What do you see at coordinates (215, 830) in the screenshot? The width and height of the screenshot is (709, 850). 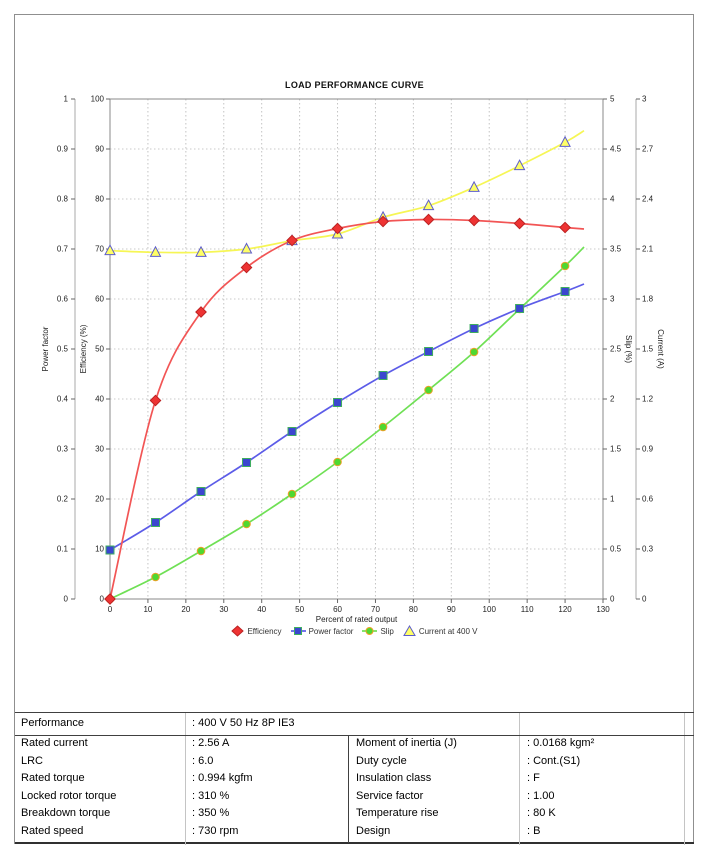 I see `spec-value: : 730 rpm` at bounding box center [215, 830].